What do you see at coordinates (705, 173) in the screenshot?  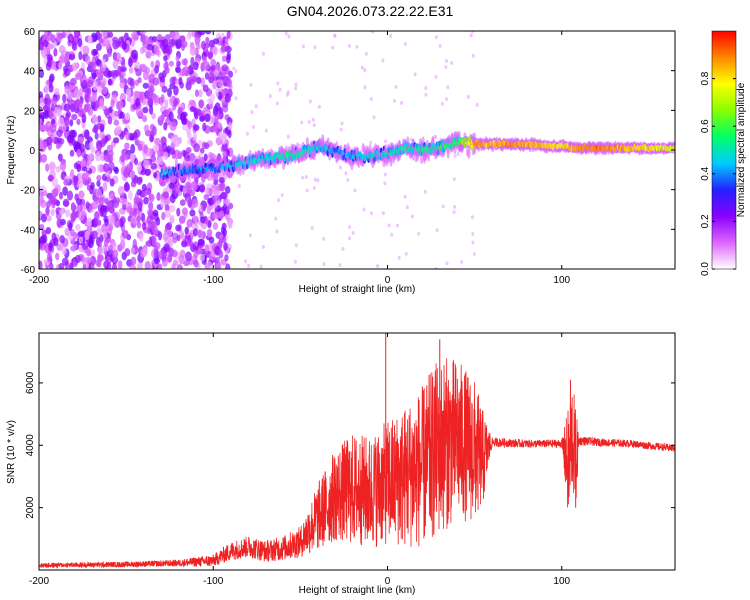 I see `colorbar-tick-label: 0.4` at bounding box center [705, 173].